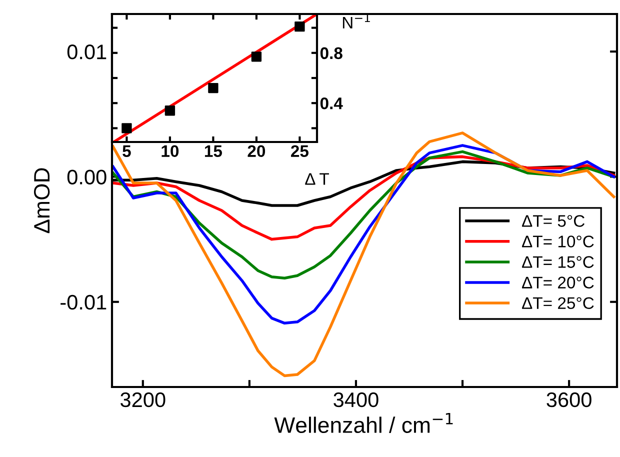 Image resolution: width=620 pixels, height=457 pixels. What do you see at coordinates (257, 151) in the screenshot?
I see `x-tick-label: 20` at bounding box center [257, 151].